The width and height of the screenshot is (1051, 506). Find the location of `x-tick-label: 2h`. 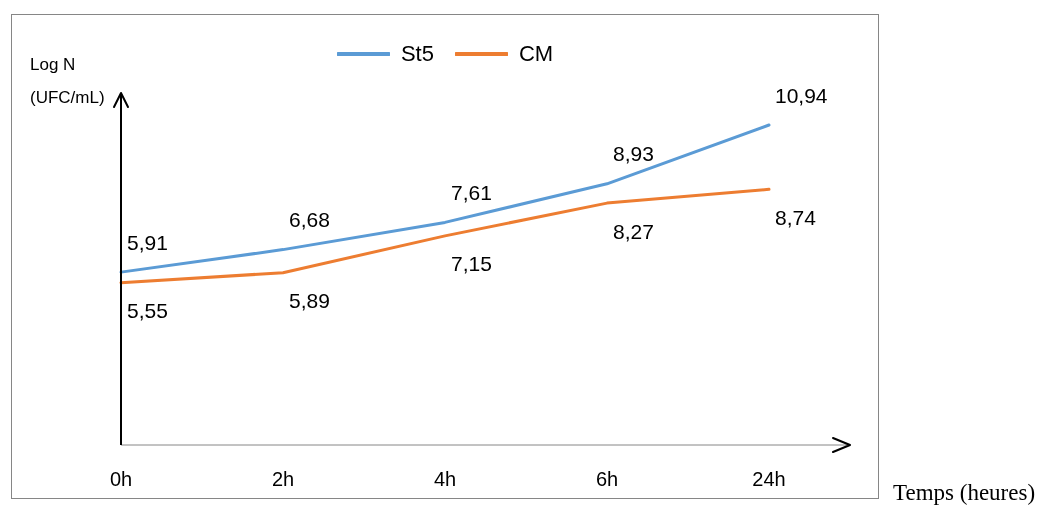

x-tick-label: 2h is located at coordinates (283, 479).